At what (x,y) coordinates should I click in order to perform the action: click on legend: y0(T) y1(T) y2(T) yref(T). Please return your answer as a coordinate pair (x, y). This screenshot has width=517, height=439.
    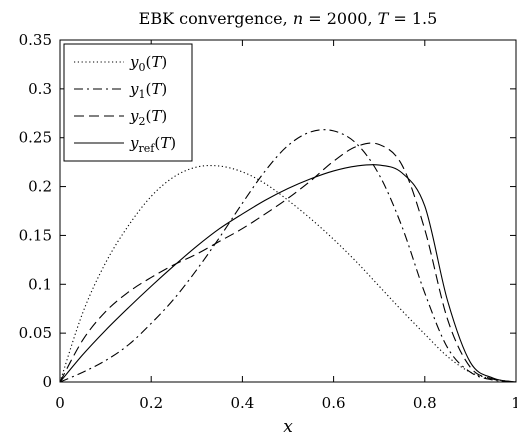
    Looking at the image, I should click on (128, 102).